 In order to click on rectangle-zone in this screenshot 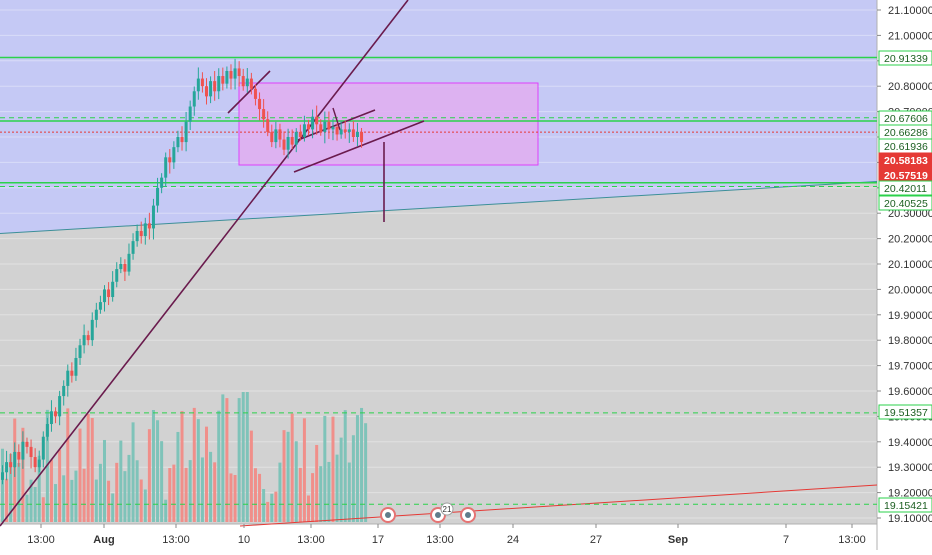, I will do `click(388, 124)`.